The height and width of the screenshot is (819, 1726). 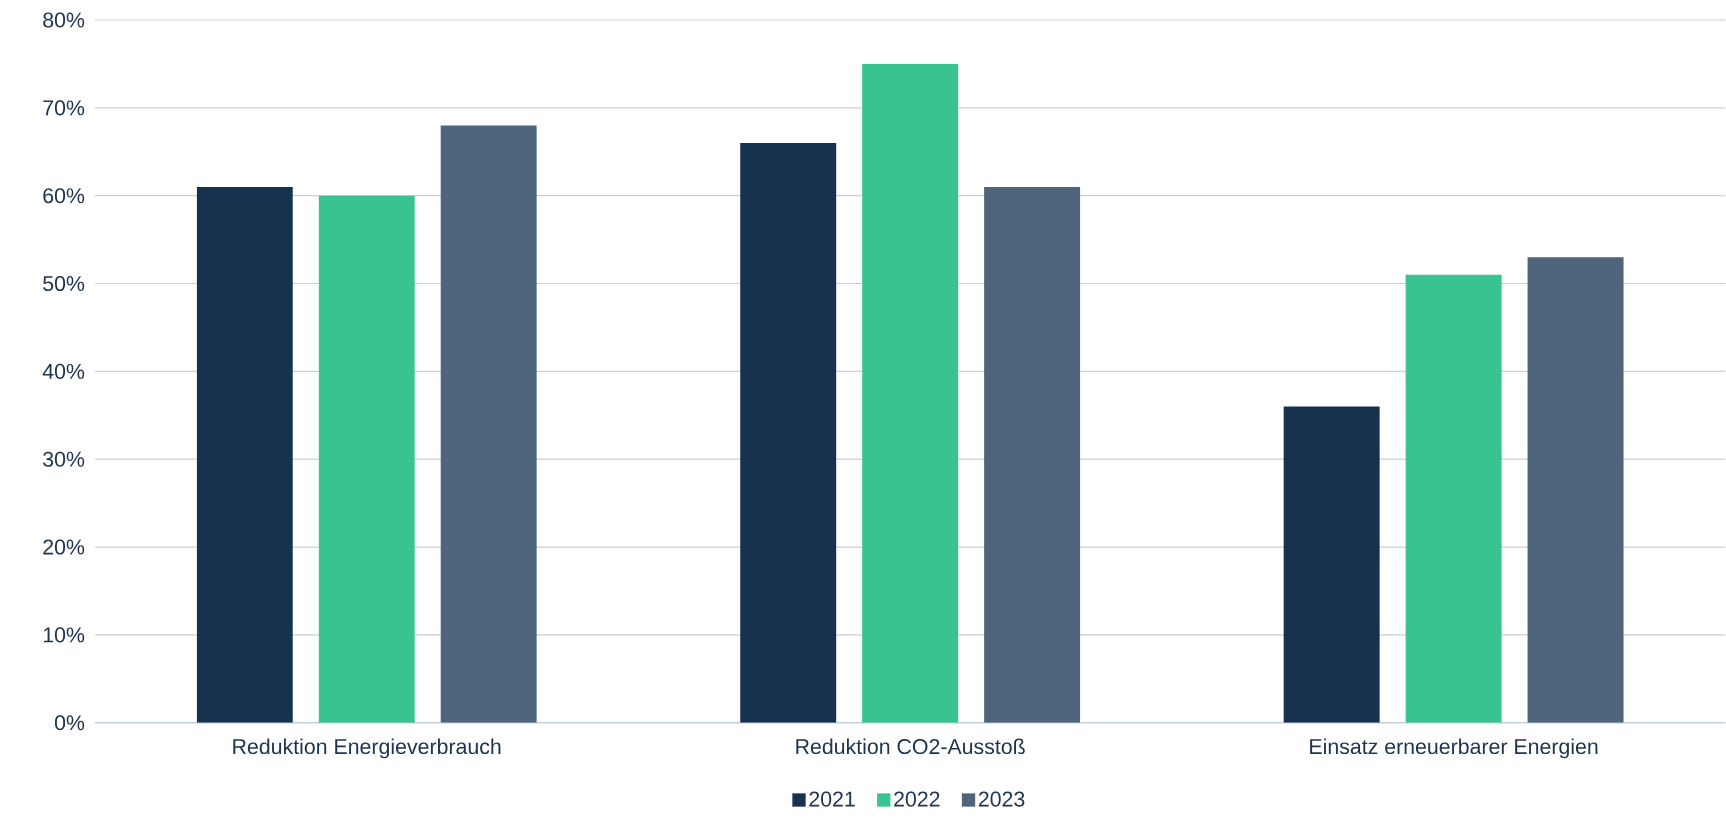 I want to click on y-tick-label: 50%, so click(x=64, y=284).